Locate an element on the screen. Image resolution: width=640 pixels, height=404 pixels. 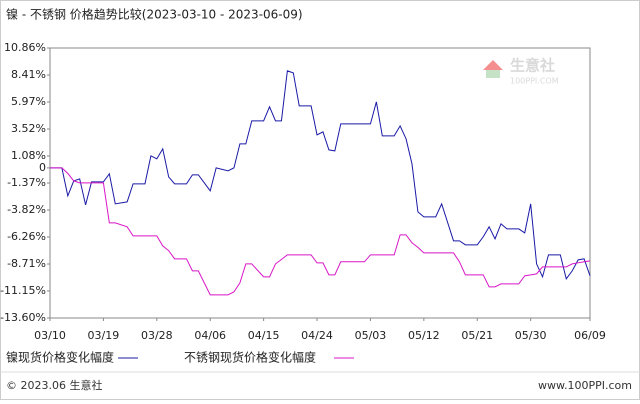
x-tick-label: 05/12 is located at coordinates (424, 335).